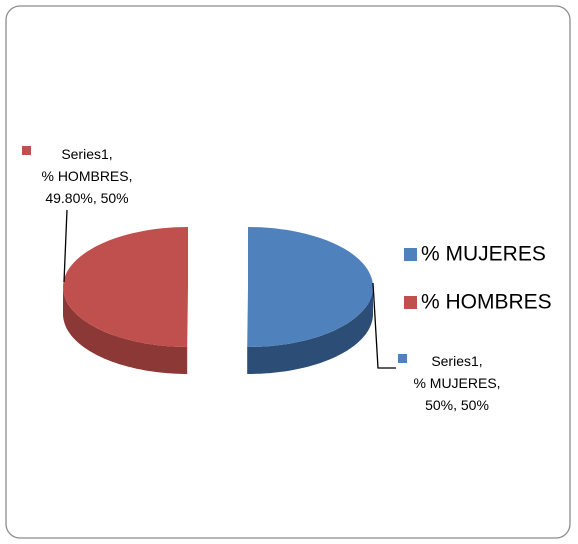  I want to click on data-label: 50%, 50%, so click(457, 405).